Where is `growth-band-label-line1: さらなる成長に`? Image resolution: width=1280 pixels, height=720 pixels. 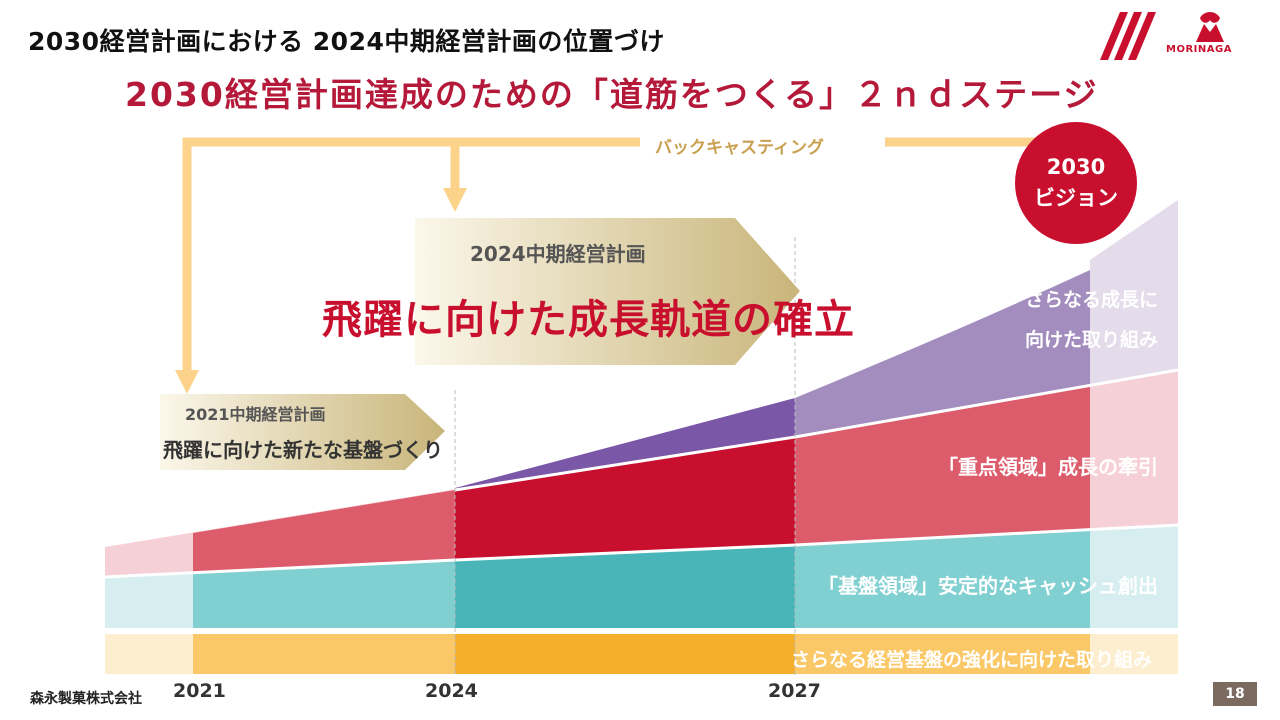 growth-band-label-line1: さらなる成長に is located at coordinates (1091, 300).